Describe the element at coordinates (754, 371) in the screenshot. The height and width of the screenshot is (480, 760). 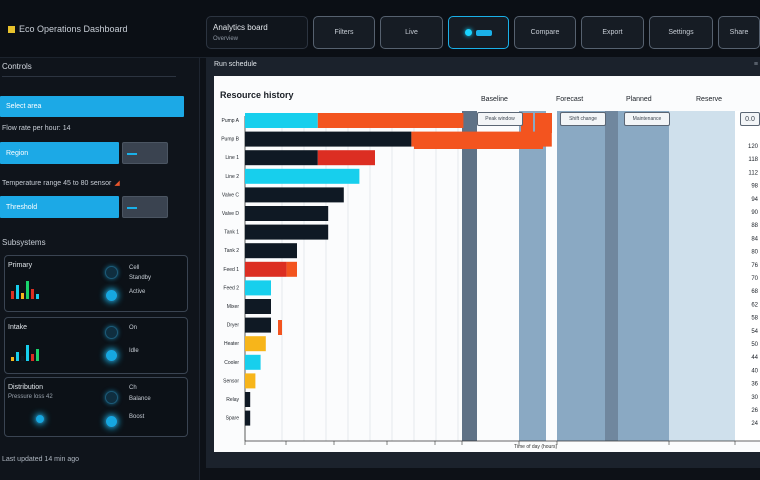
I see `right-axis-label: 40` at that location.